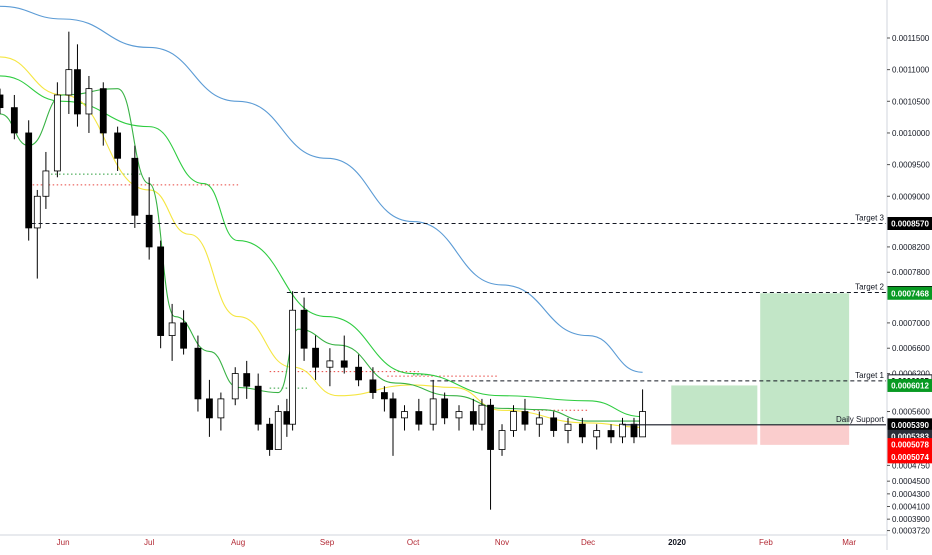 Image resolution: width=932 pixels, height=555 pixels. Describe the element at coordinates (869, 217) in the screenshot. I see `target-label: Target 3` at that location.